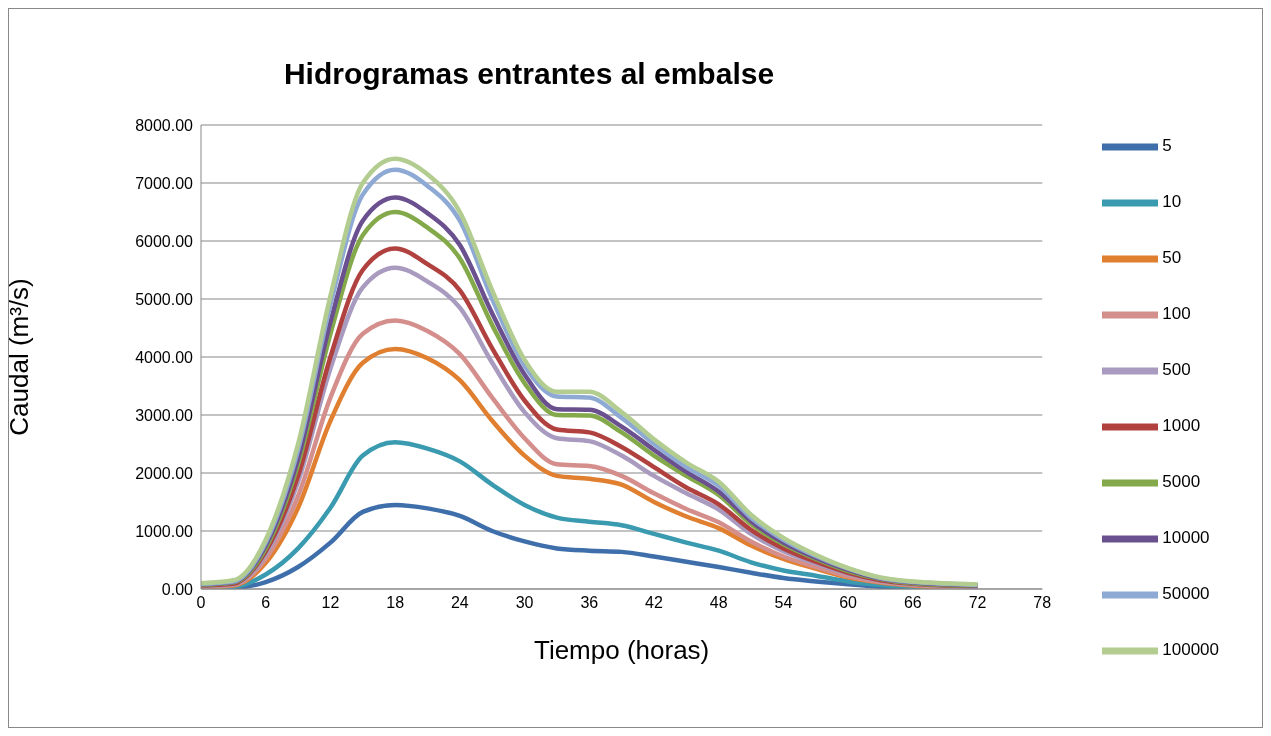  I want to click on x-tick-label: 72, so click(977, 603).